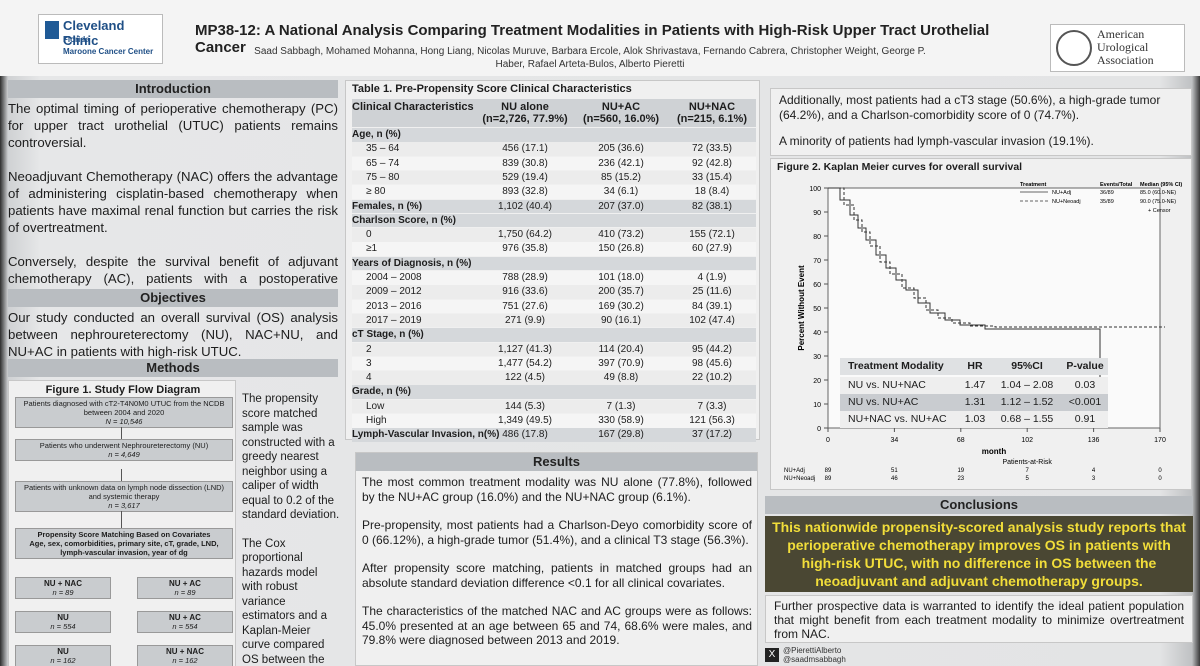  Describe the element at coordinates (1034, 196) in the screenshot. I see `km-legend-lines` at that location.